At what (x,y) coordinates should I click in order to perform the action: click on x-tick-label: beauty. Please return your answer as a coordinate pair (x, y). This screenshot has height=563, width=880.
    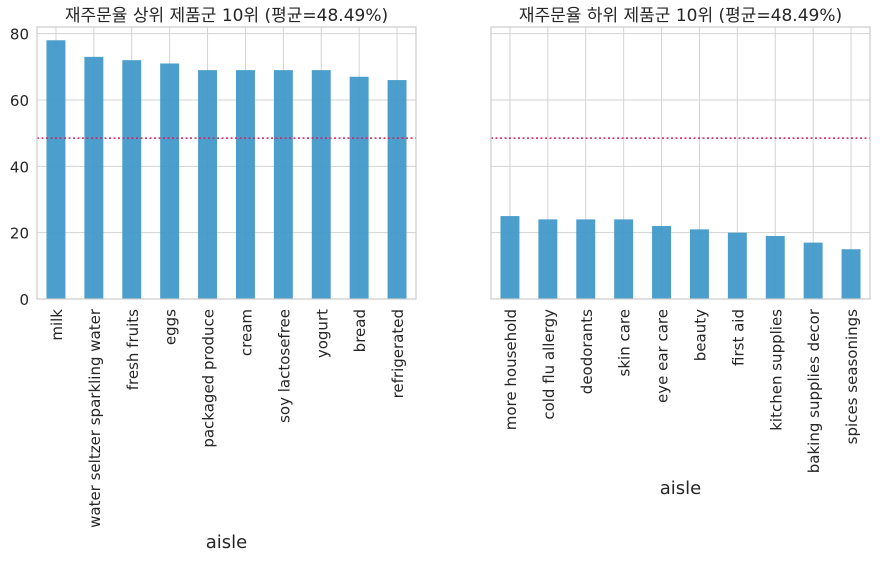
    Looking at the image, I should click on (700, 335).